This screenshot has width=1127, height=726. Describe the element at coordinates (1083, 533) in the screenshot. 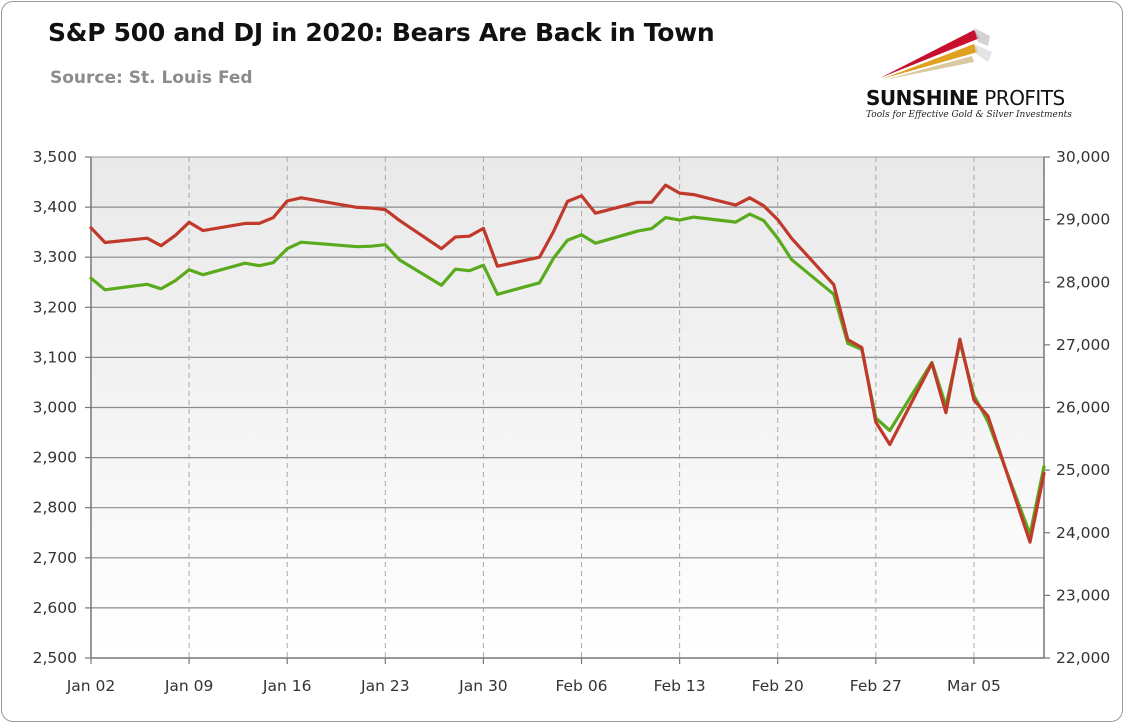

I see `right-tick-label: 24,000` at that location.